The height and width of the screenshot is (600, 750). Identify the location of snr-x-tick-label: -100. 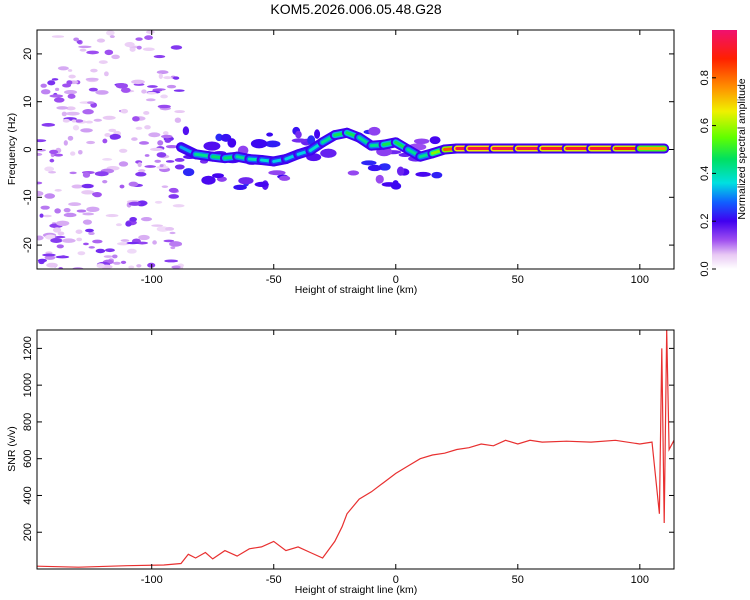
(152, 580).